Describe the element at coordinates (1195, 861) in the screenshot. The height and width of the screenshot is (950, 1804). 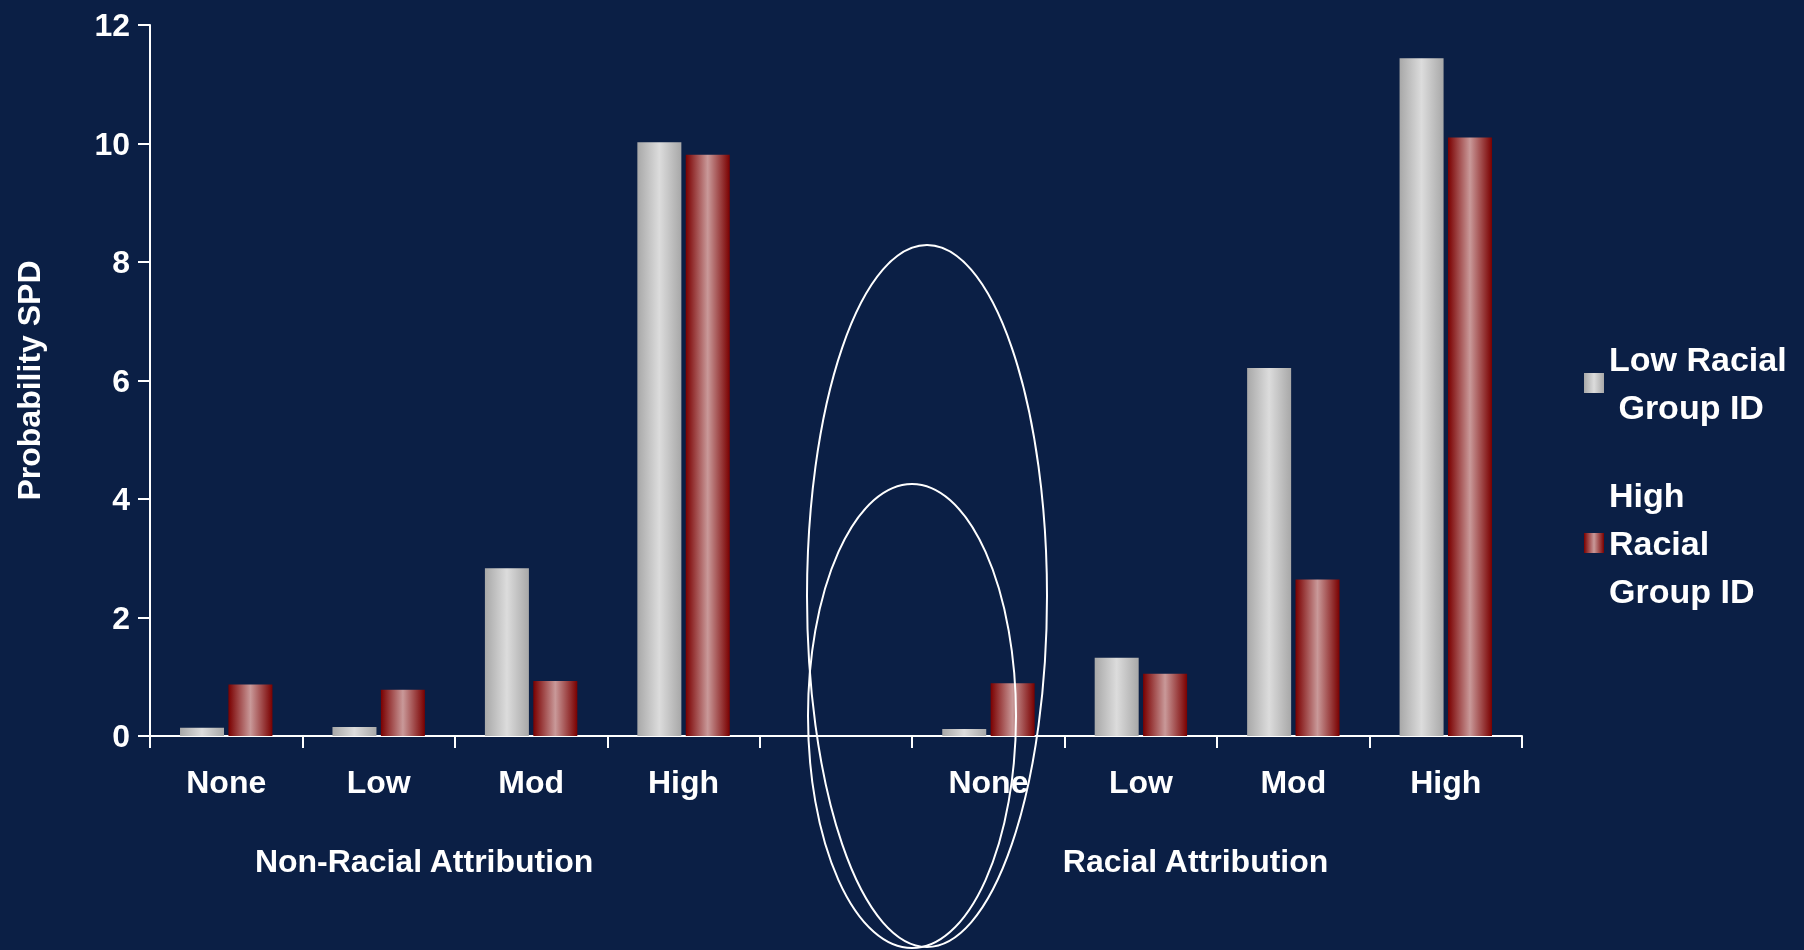
I see `text: Racial Attribution` at that location.